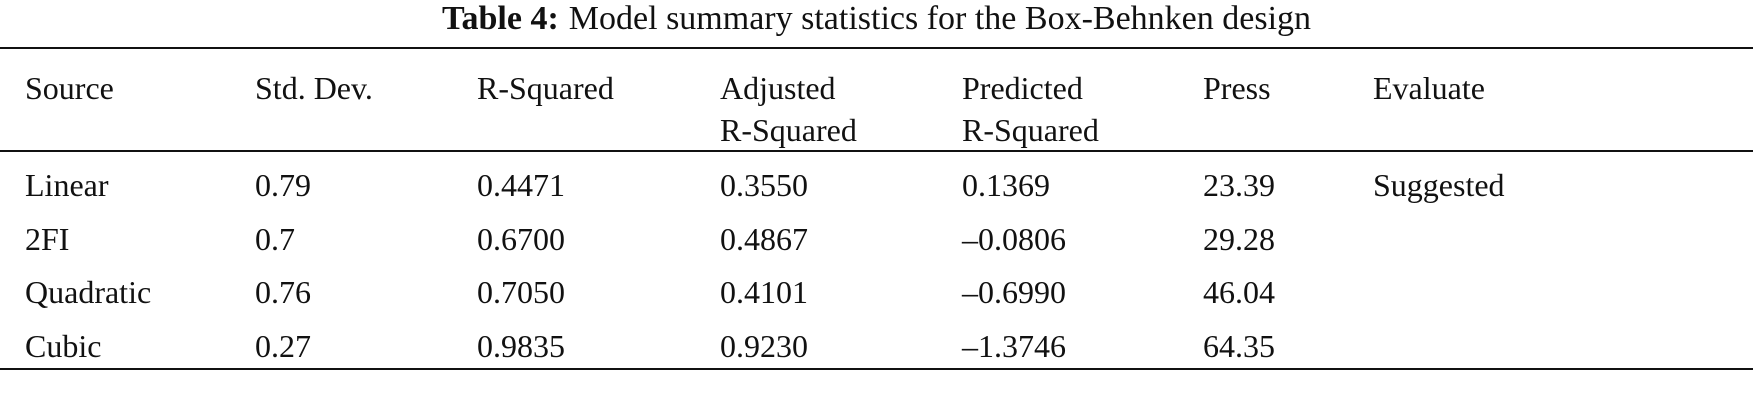 The image size is (1753, 414). I want to click on table-cell: 23.39, so click(1239, 185).